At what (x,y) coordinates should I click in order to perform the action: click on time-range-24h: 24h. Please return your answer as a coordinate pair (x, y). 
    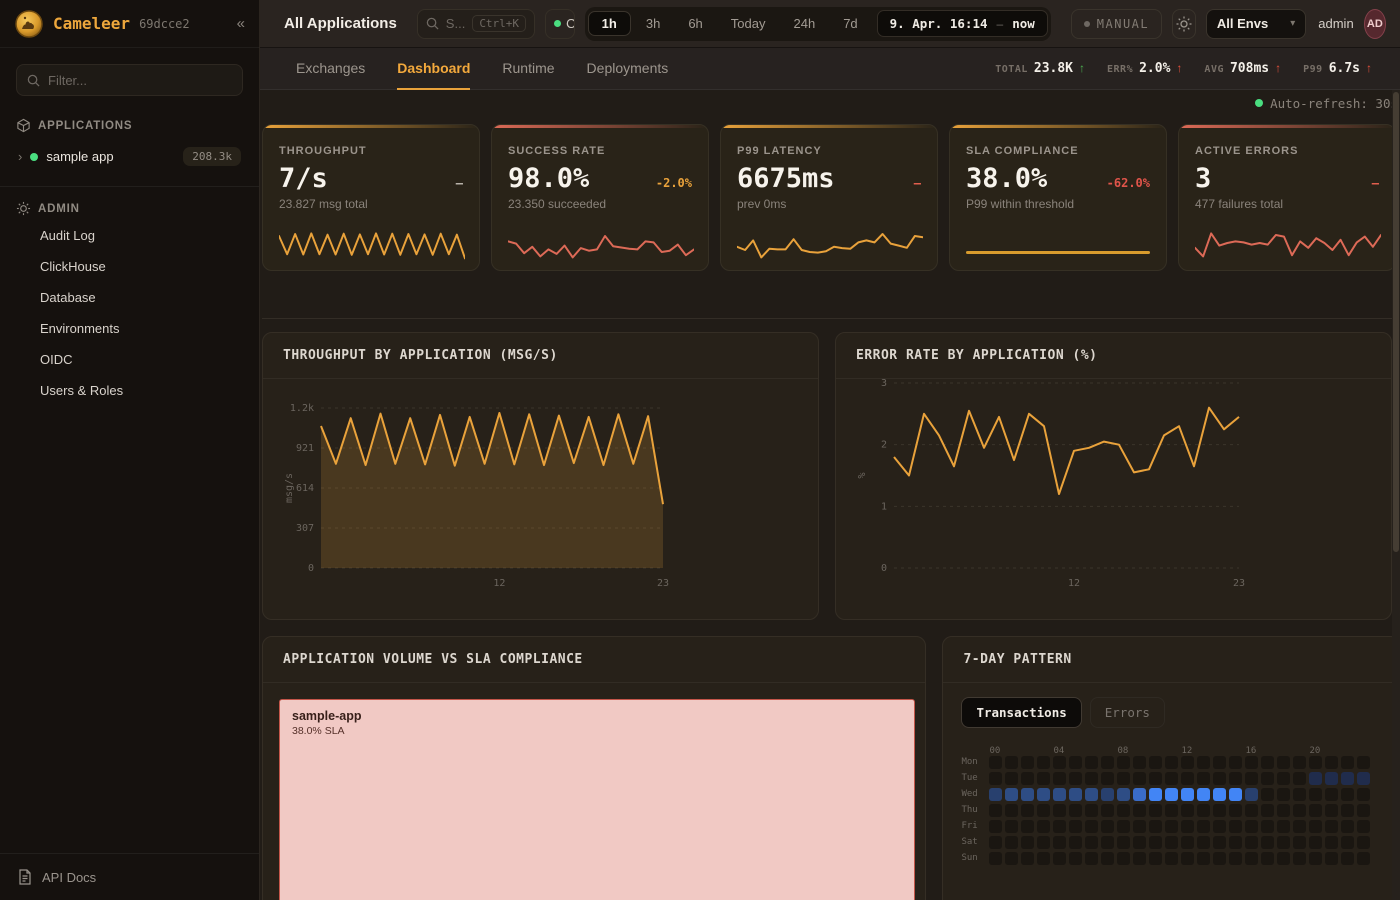
    Looking at the image, I should click on (804, 23).